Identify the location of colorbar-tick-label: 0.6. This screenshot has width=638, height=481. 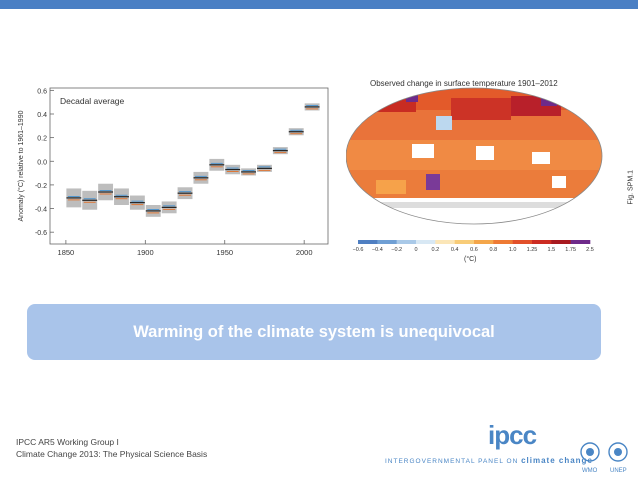
(474, 250).